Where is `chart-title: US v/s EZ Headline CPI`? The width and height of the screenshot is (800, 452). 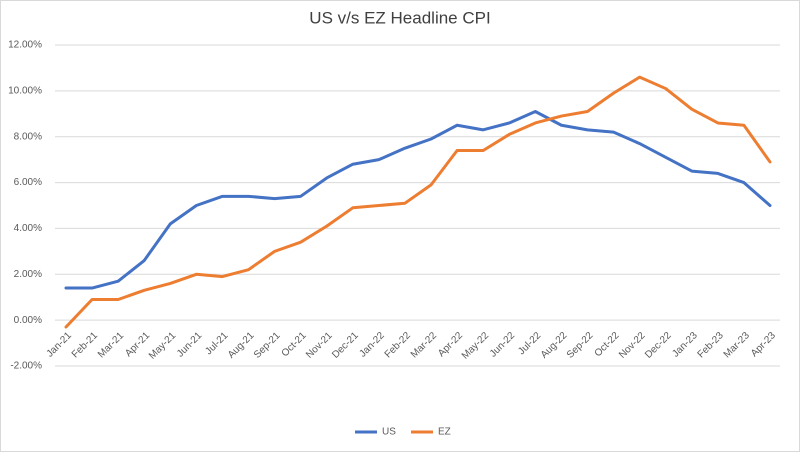
chart-title: US v/s EZ Headline CPI is located at coordinates (399, 17).